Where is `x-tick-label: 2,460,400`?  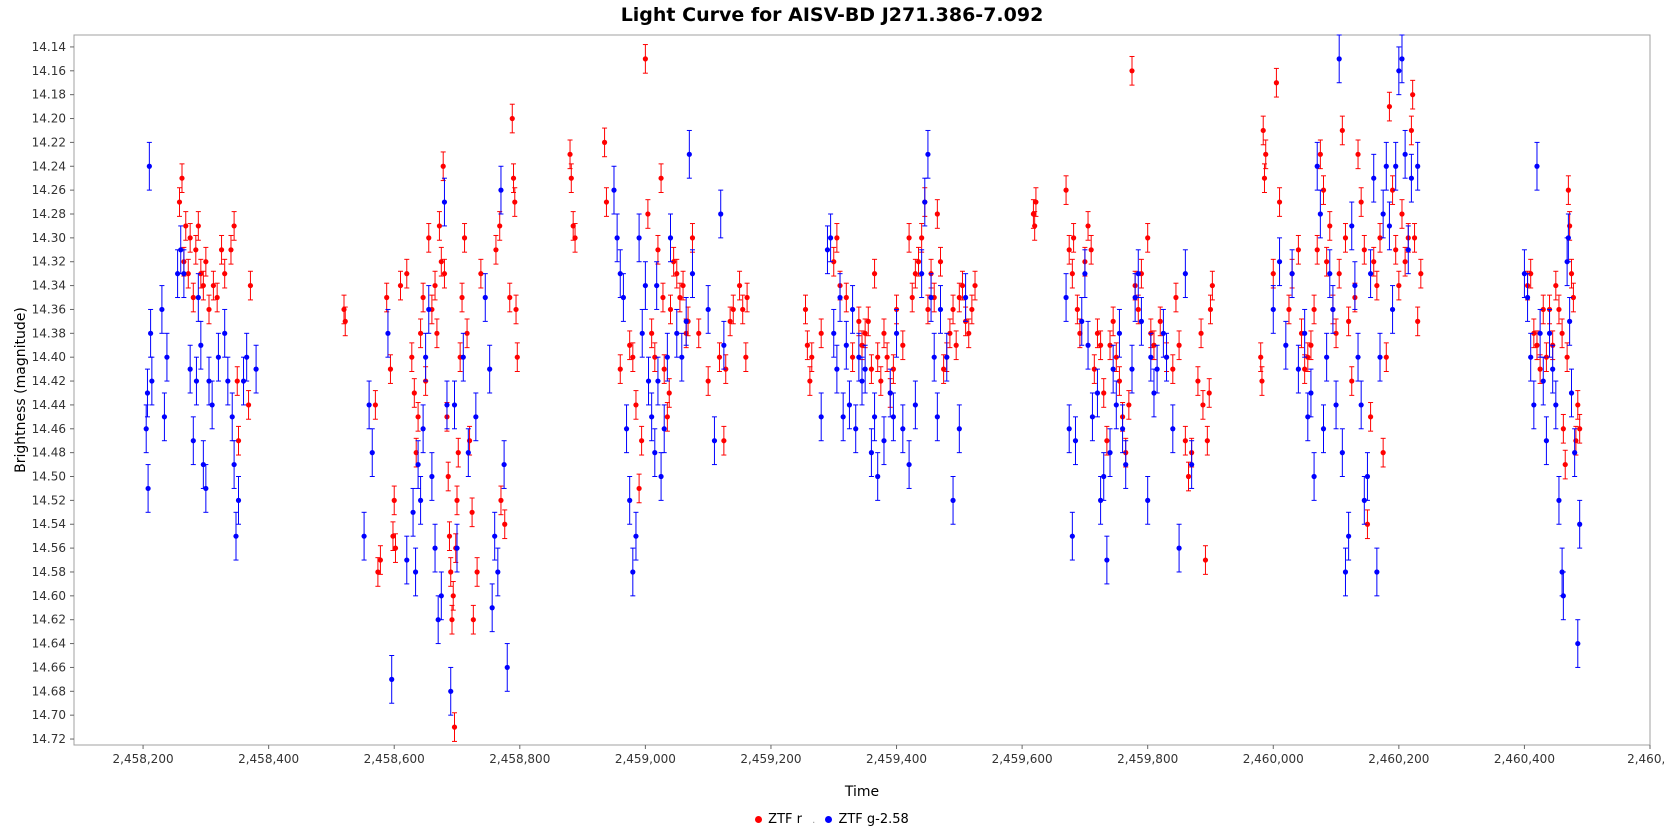 x-tick-label: 2,460,400 is located at coordinates (1524, 759).